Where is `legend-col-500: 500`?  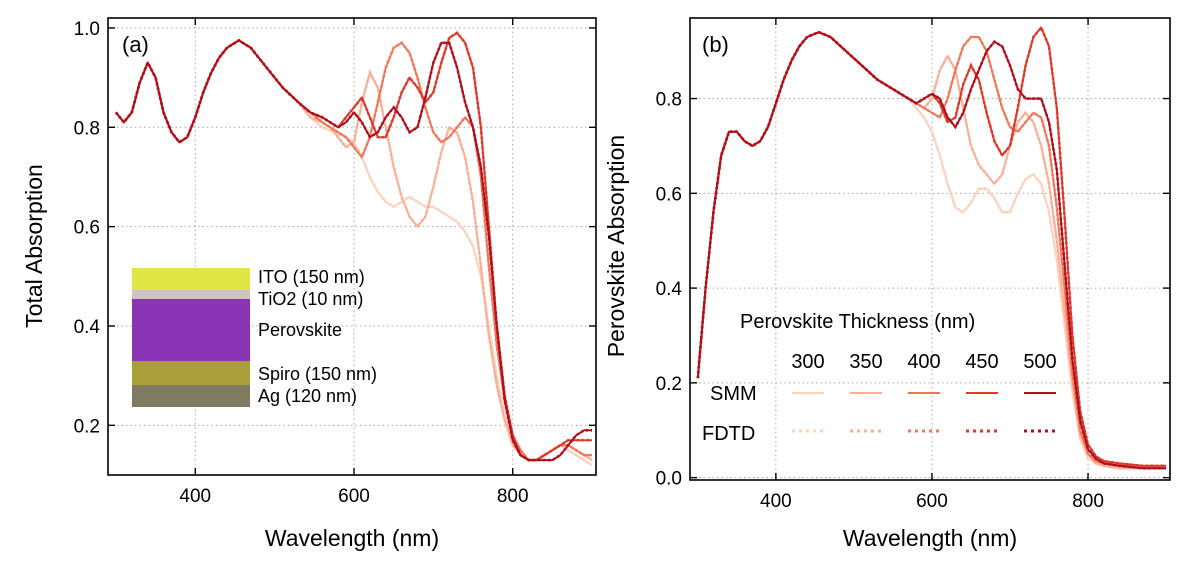
legend-col-500: 500 is located at coordinates (1039, 362).